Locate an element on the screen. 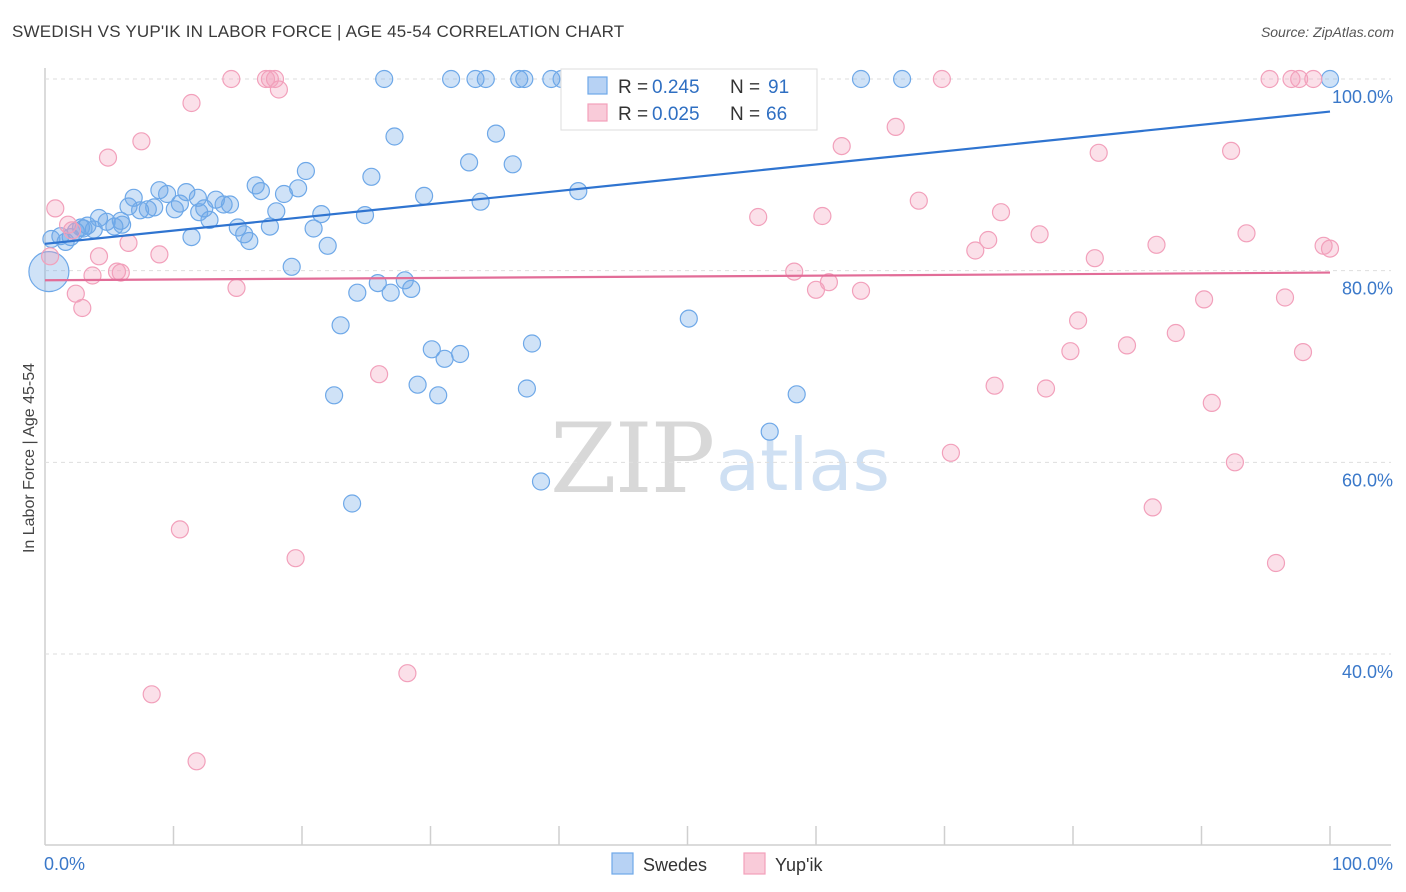 This screenshot has width=1406, height=892. legend-r-value-swedes: 0.245 is located at coordinates (676, 87).